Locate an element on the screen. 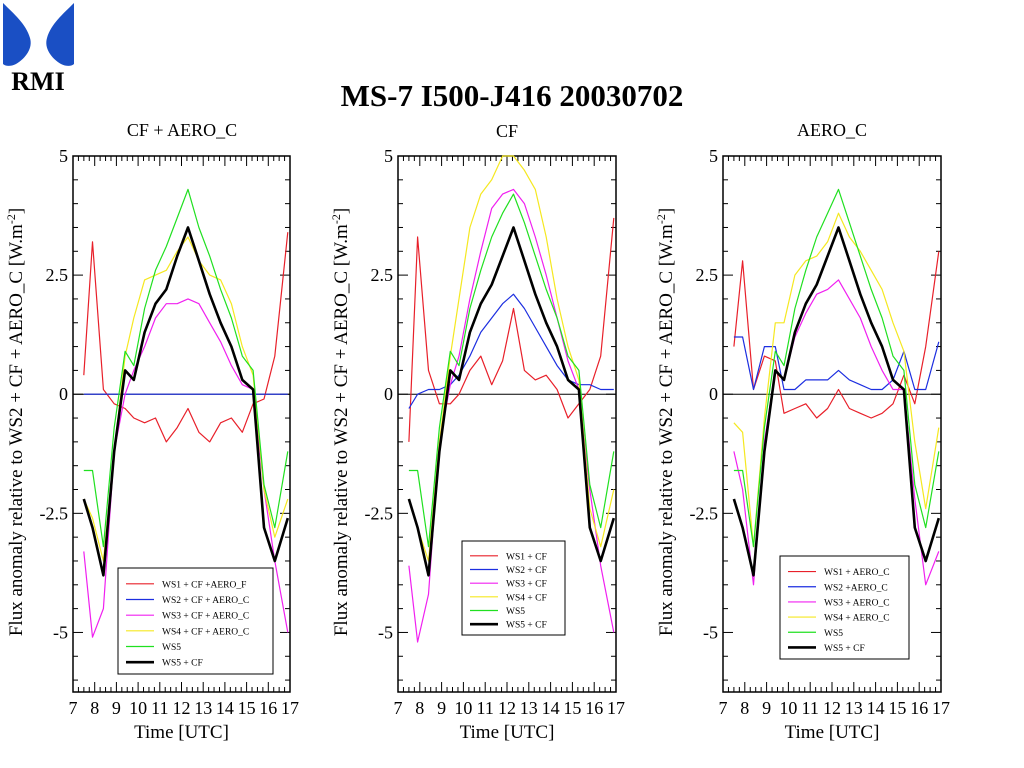  rmi-logo: RMI is located at coordinates (38, 49).